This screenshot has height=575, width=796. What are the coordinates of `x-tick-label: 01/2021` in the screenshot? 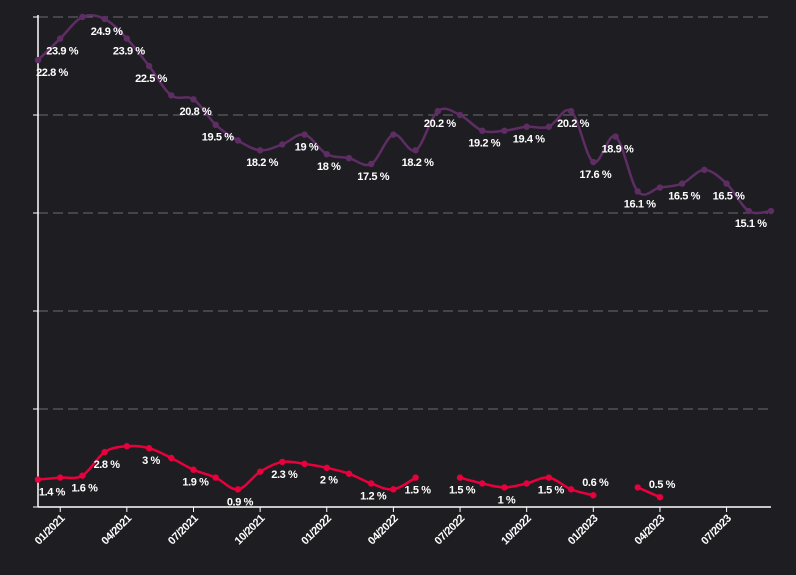 It's located at (50, 529).